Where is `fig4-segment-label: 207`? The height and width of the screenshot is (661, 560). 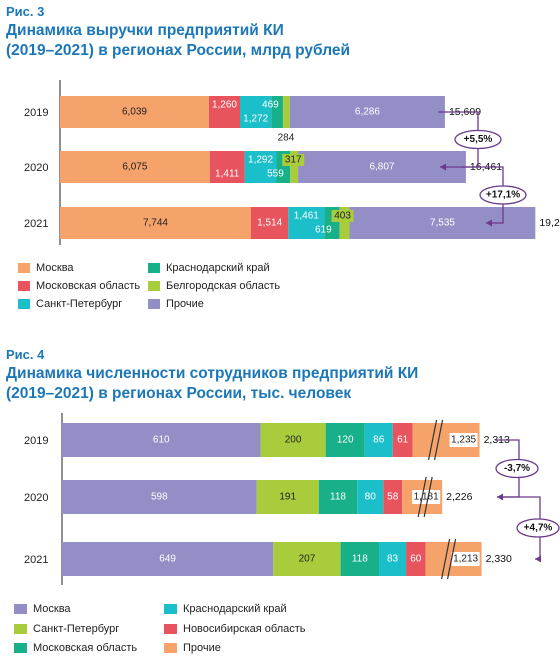
fig4-segment-label: 207 is located at coordinates (307, 559).